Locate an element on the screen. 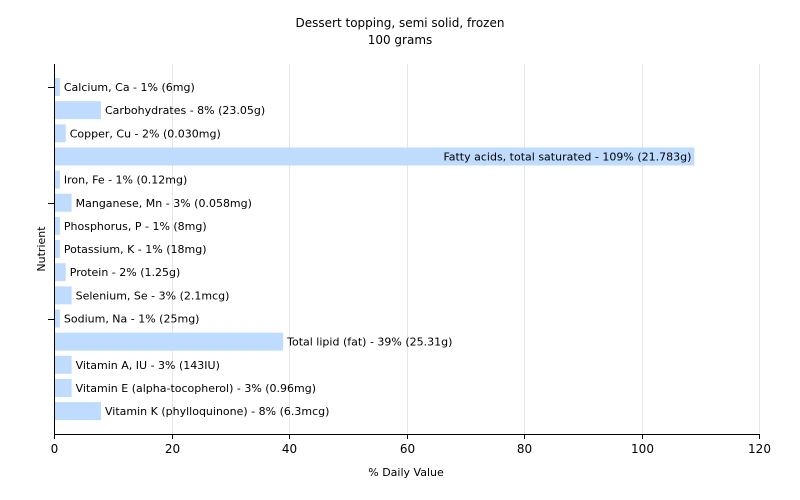 This screenshot has height=500, width=800. x-axis-label: % Daily Value is located at coordinates (406, 472).